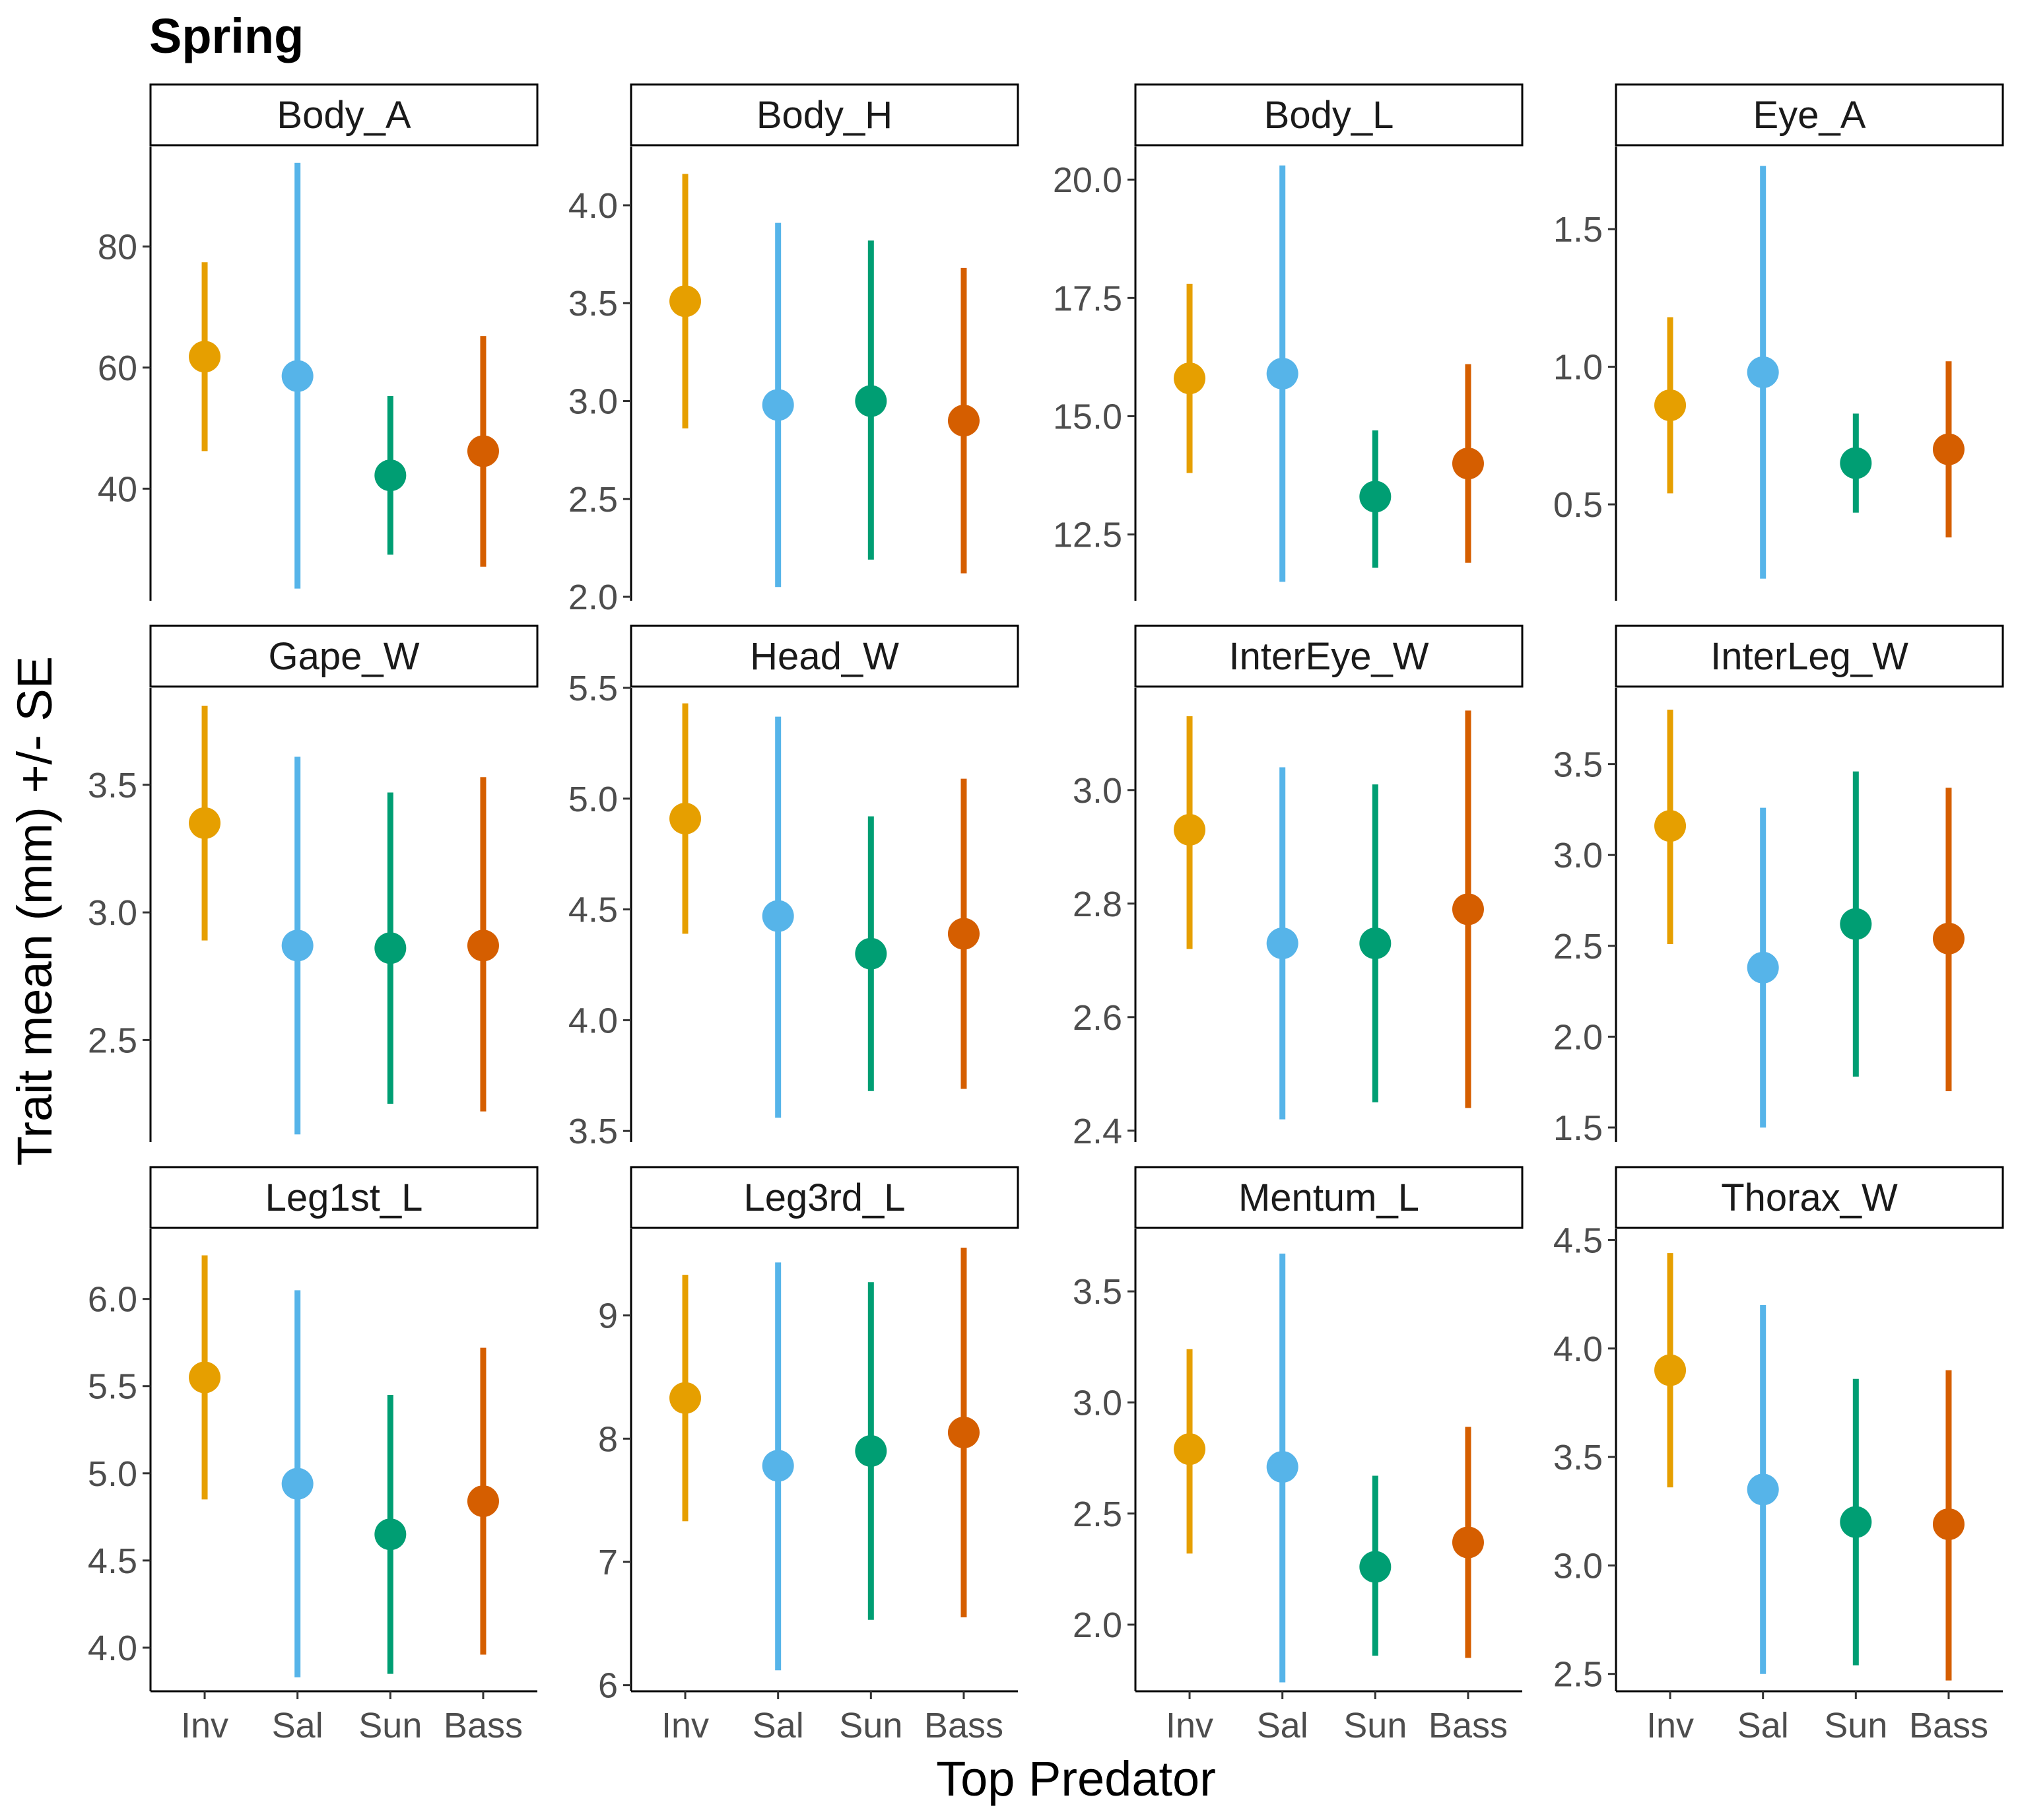 This screenshot has width=2018, height=1820. I want to click on y-tick-label: 2.8, so click(1097, 904).